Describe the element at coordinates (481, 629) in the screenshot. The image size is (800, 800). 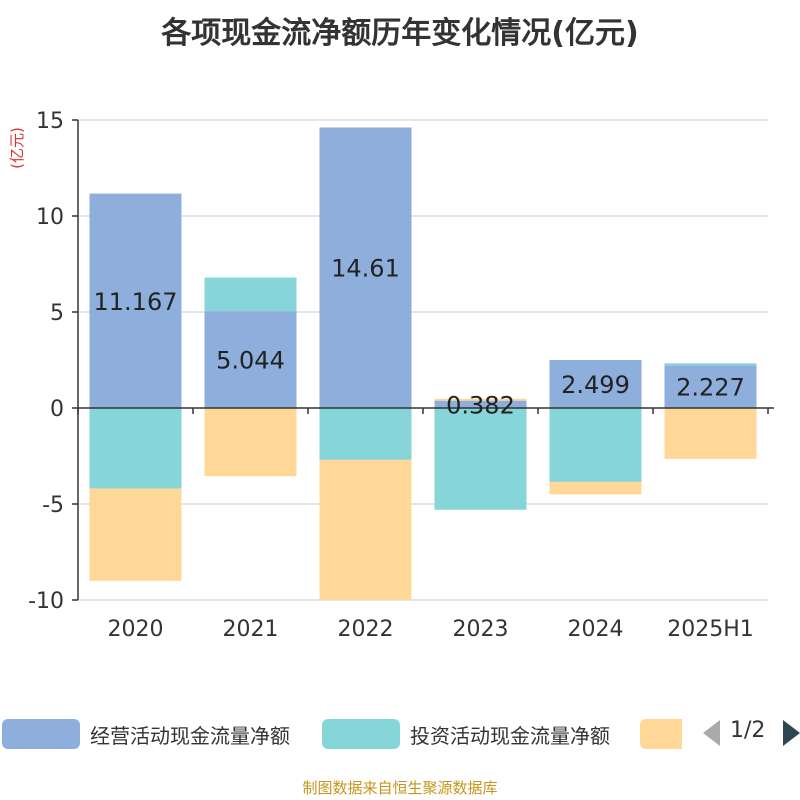
I see `x-tick-label: 2023` at that location.